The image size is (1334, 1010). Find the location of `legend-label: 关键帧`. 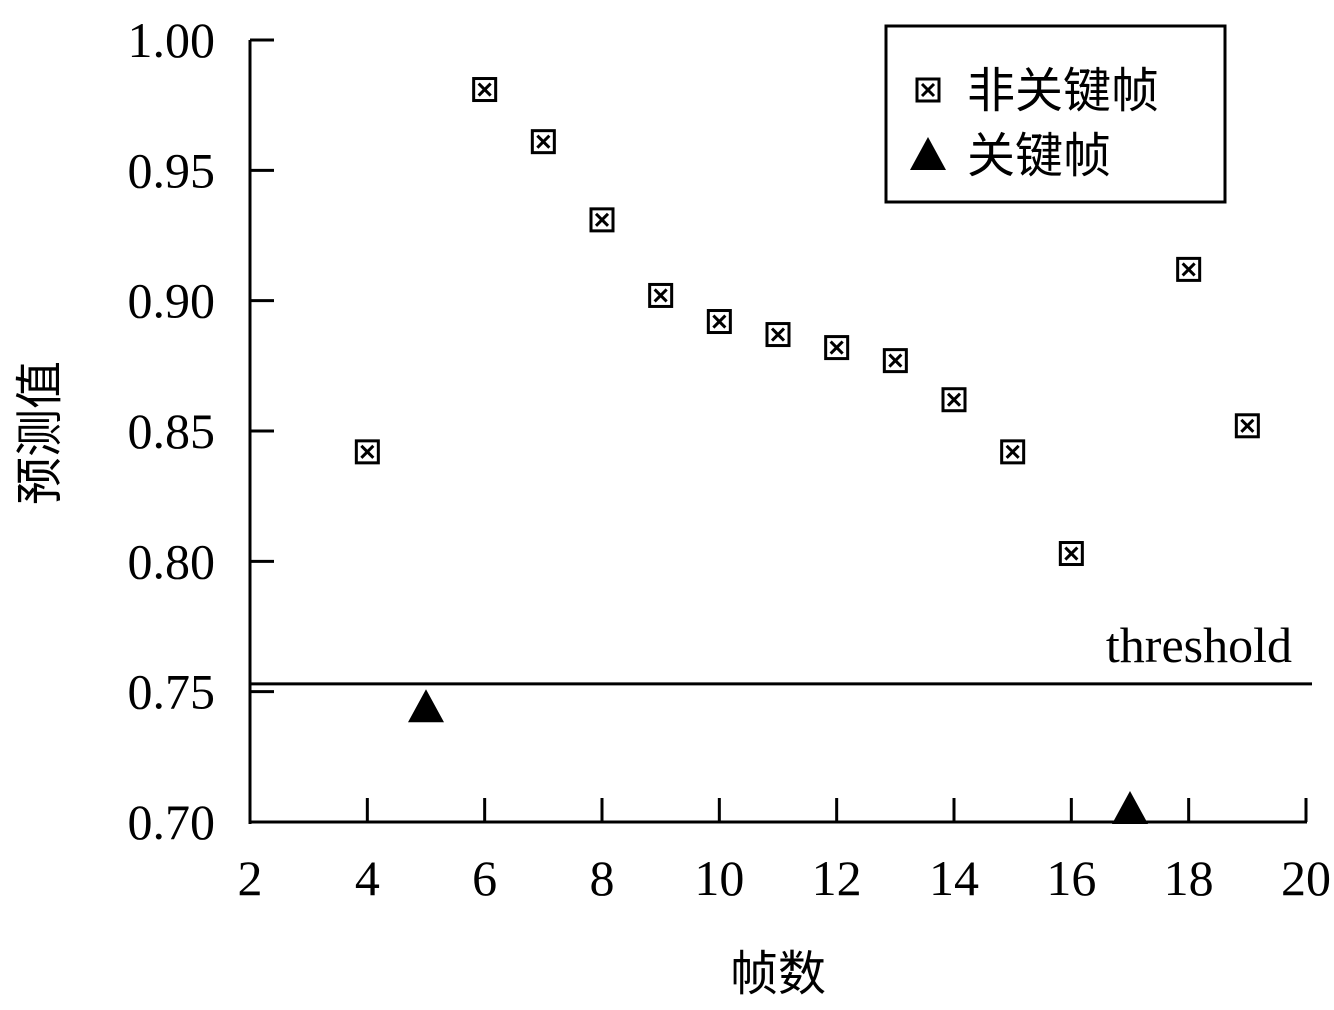

legend-label: 关键帧 is located at coordinates (1039, 156).